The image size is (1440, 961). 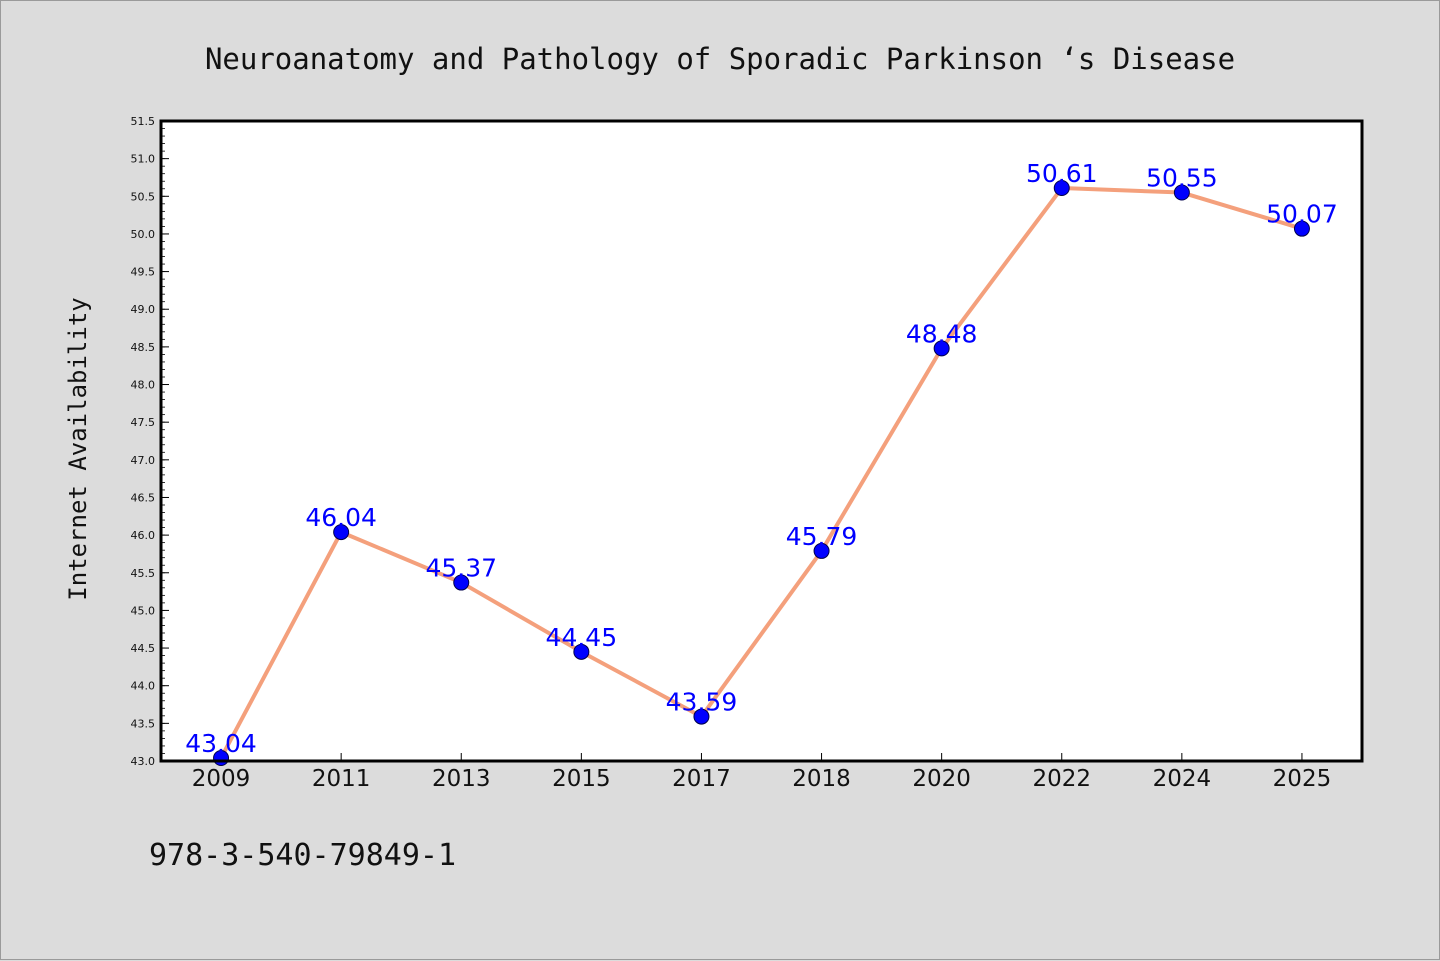 I want to click on x-tick-label: 2017, so click(x=701, y=779).